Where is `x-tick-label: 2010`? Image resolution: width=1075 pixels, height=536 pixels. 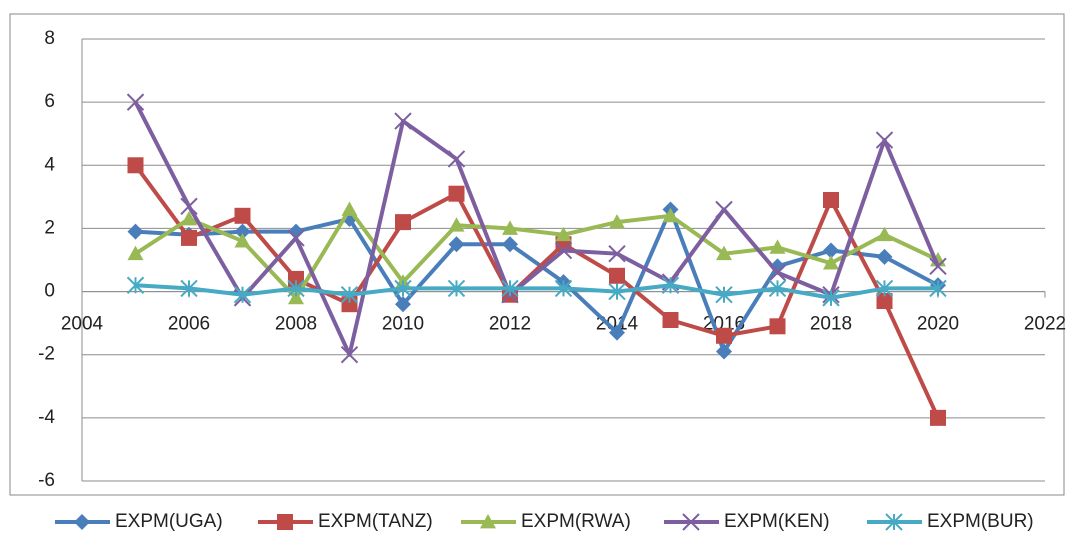
x-tick-label: 2010 is located at coordinates (403, 324).